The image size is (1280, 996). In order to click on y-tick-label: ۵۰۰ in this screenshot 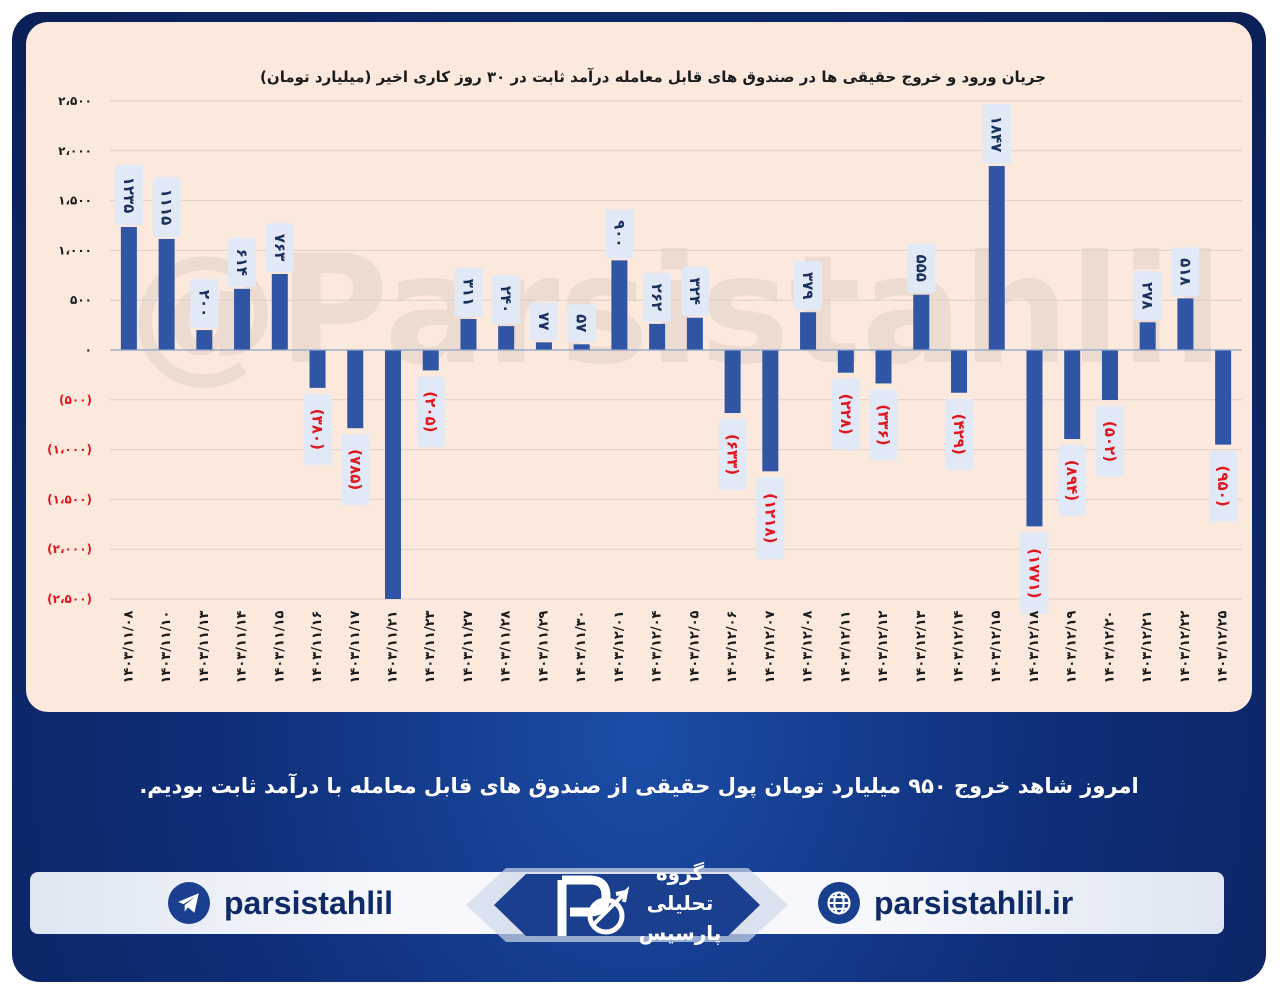, I will do `click(81, 300)`.